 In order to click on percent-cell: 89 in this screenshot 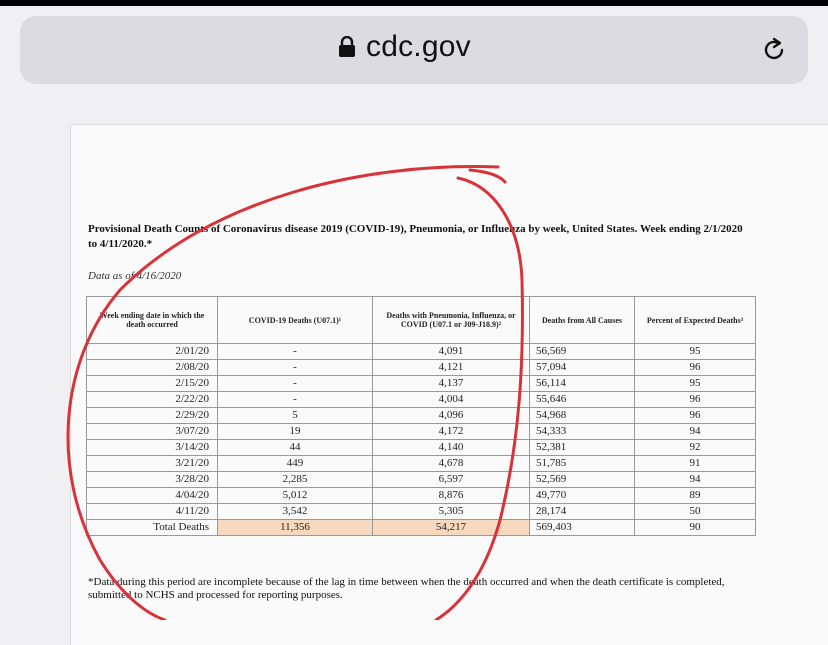, I will do `click(695, 495)`.